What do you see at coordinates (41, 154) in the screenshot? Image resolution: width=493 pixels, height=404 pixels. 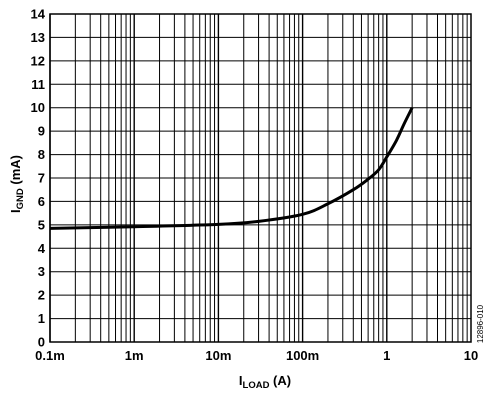 I see `y-tick-label: 8` at bounding box center [41, 154].